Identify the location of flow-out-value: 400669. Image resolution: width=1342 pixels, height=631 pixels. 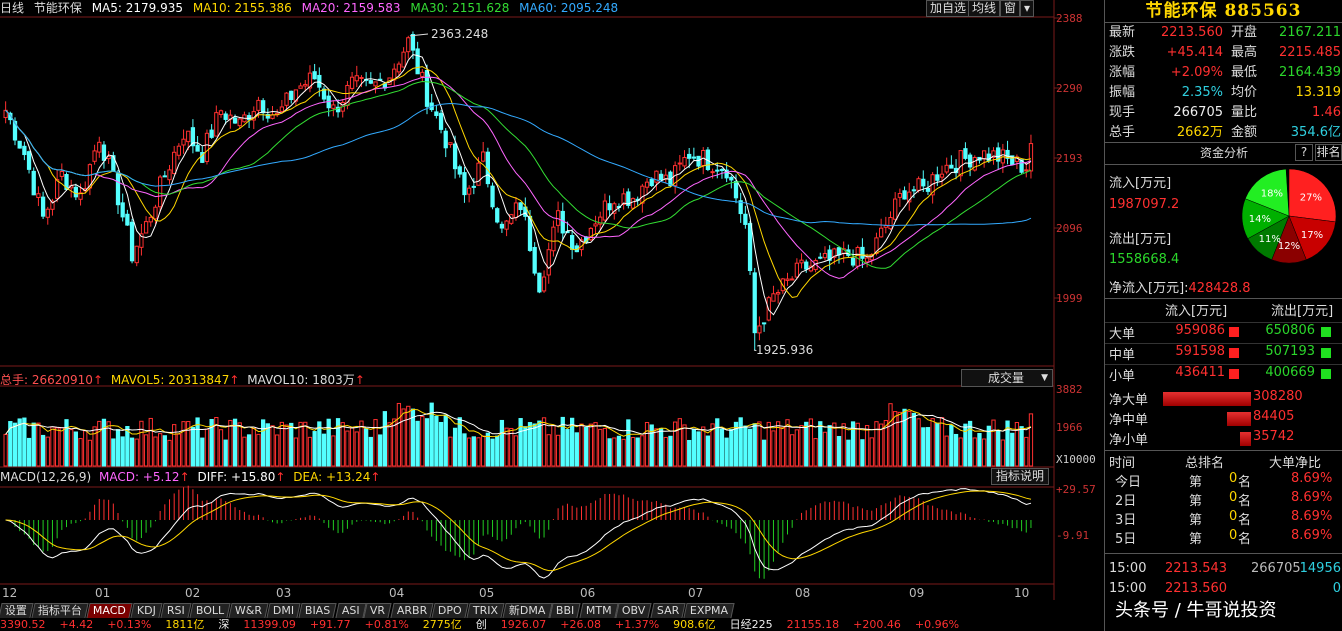
(1290, 372).